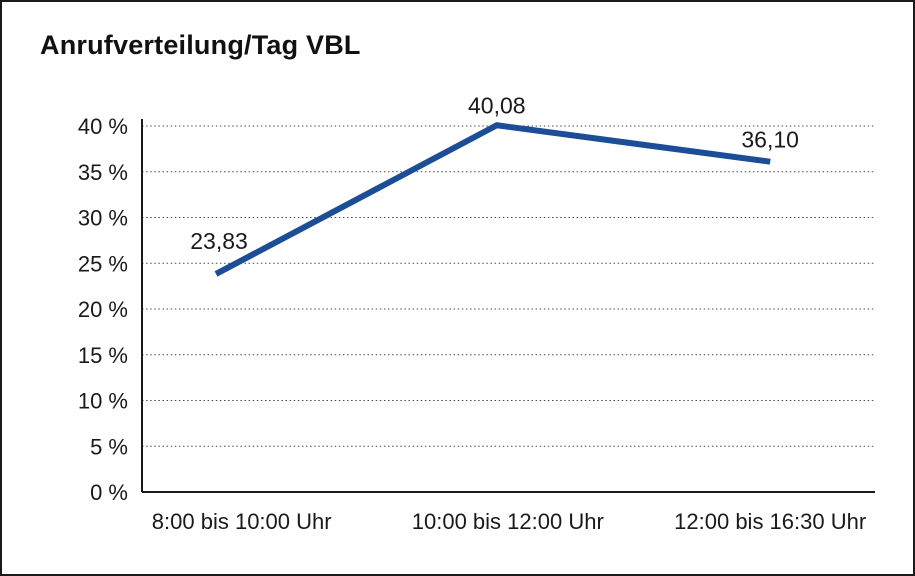 The width and height of the screenshot is (915, 576). What do you see at coordinates (497, 105) in the screenshot?
I see `data-point-label: 40,08` at bounding box center [497, 105].